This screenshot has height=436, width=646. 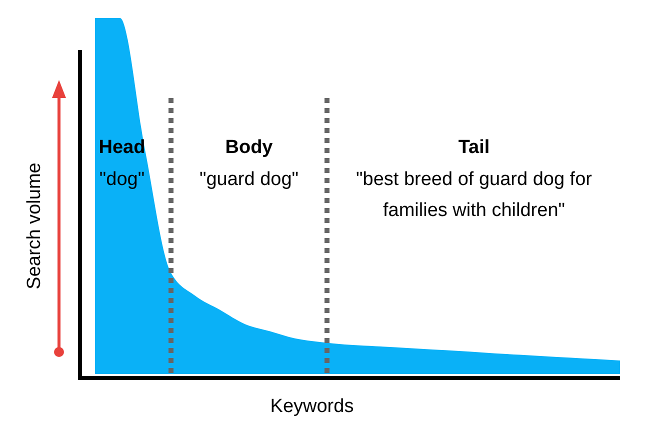 I want to click on annotation: "best breed of guard dog for families with children", so click(x=474, y=195).